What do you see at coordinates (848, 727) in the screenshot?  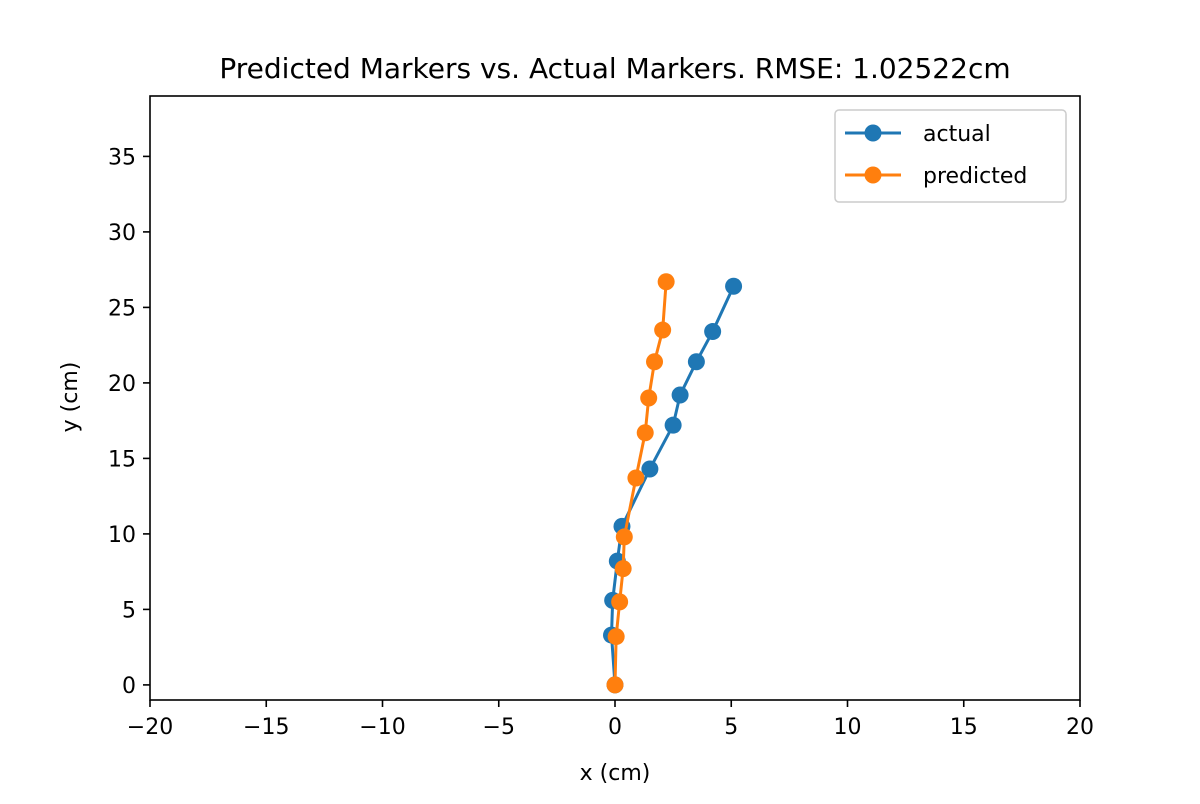 I see `x-tick-label: 10` at bounding box center [848, 727].